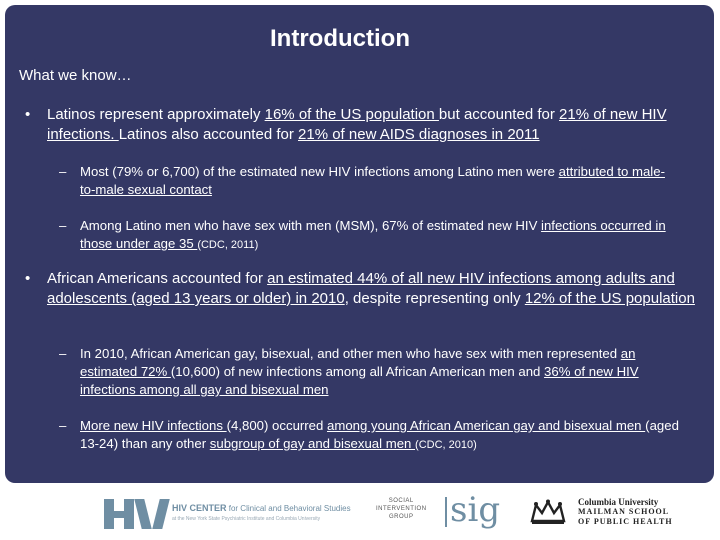  I want to click on text-run: but accounted for, so click(499, 114).